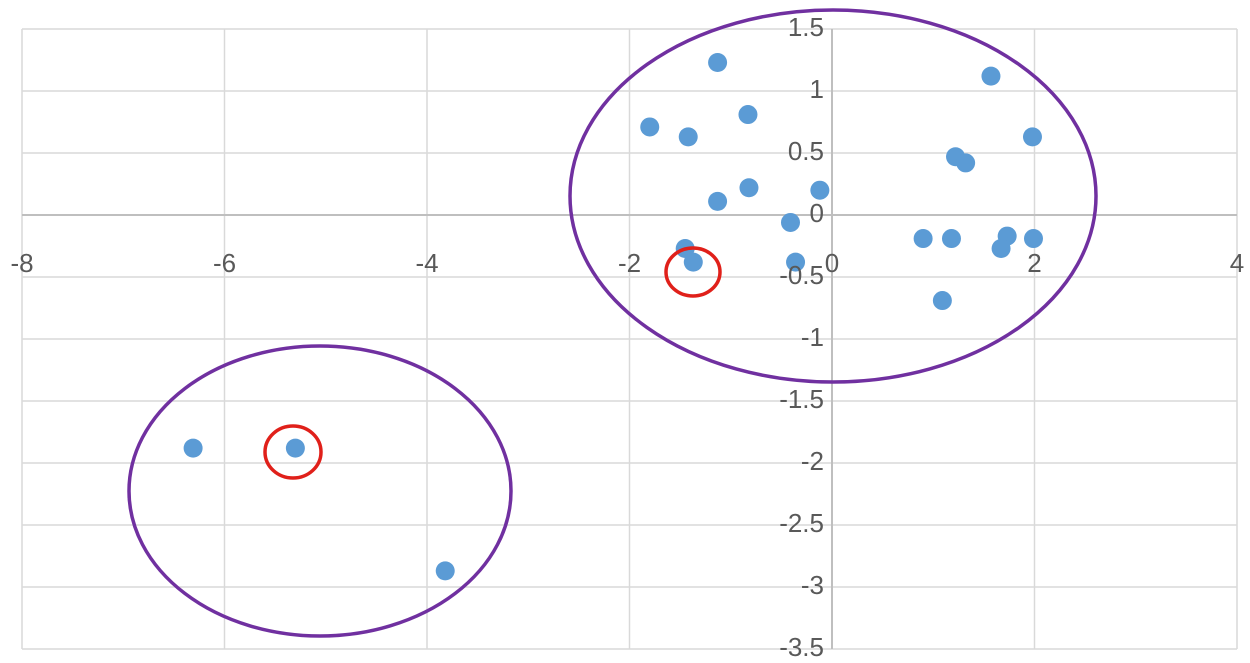 This screenshot has width=1250, height=663. What do you see at coordinates (812, 585) in the screenshot?
I see `y-tick-label: -3` at bounding box center [812, 585].